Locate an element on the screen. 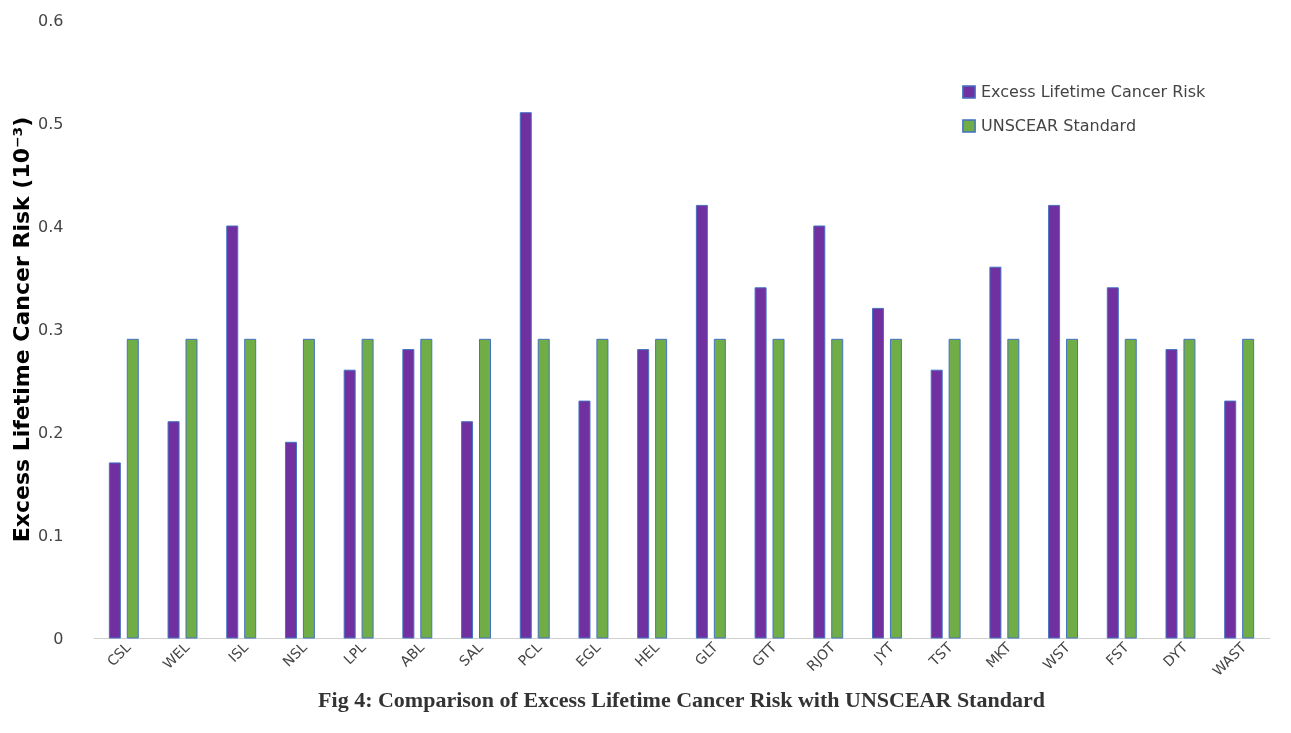 This screenshot has height=733, width=1291. text: Fig 4: Comparison of Excess Lifetime Cancer Risk with UNSCEAR Standard is located at coordinates (681, 700).